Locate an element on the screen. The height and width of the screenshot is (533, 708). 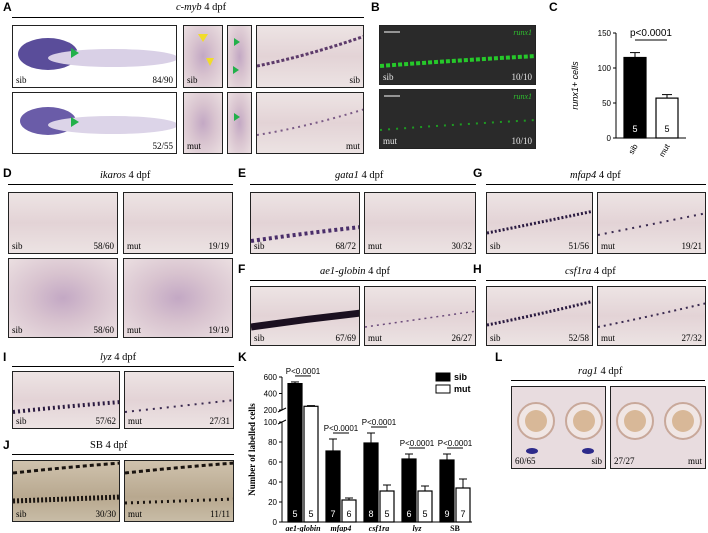
b-sib-marker: runx1 is located at coordinates (522, 32).